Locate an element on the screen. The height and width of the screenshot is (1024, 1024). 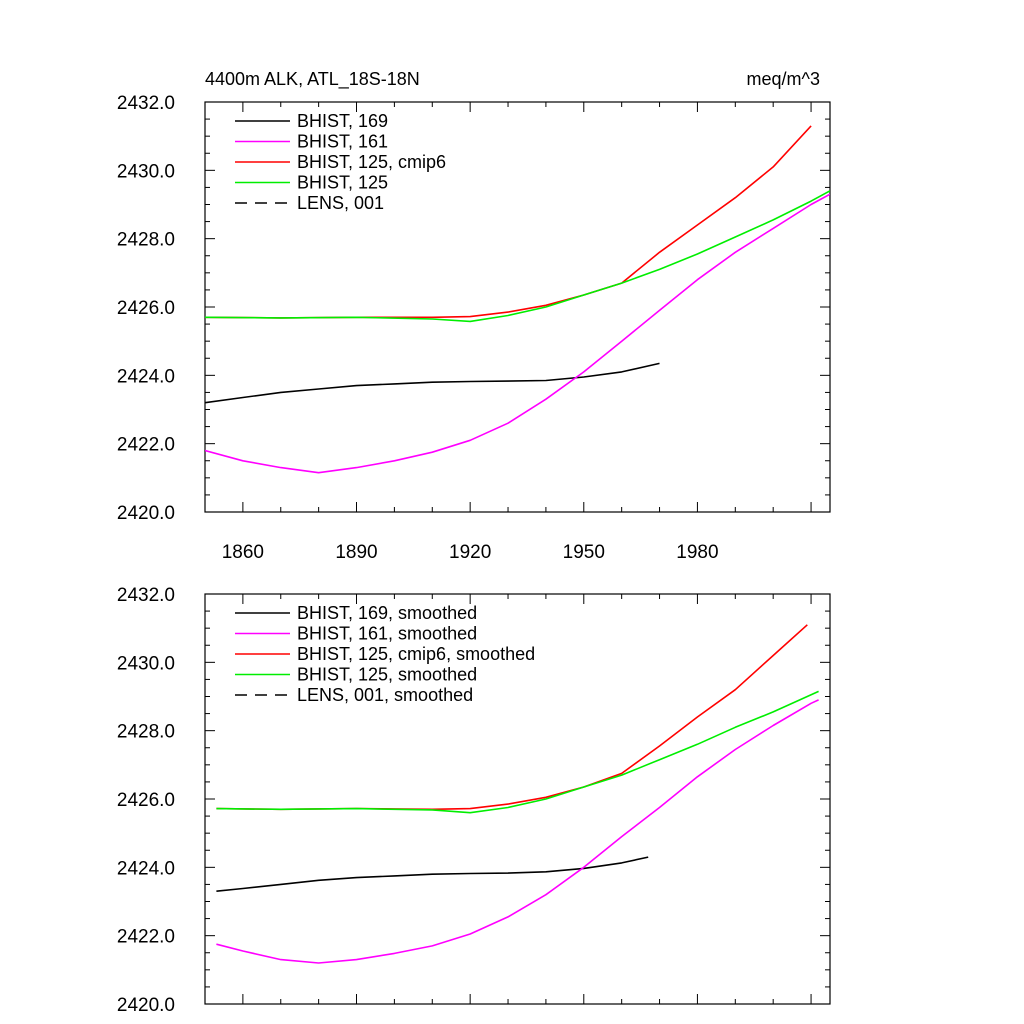
legend-label: LENS, 001, smoothed is located at coordinates (385, 695).